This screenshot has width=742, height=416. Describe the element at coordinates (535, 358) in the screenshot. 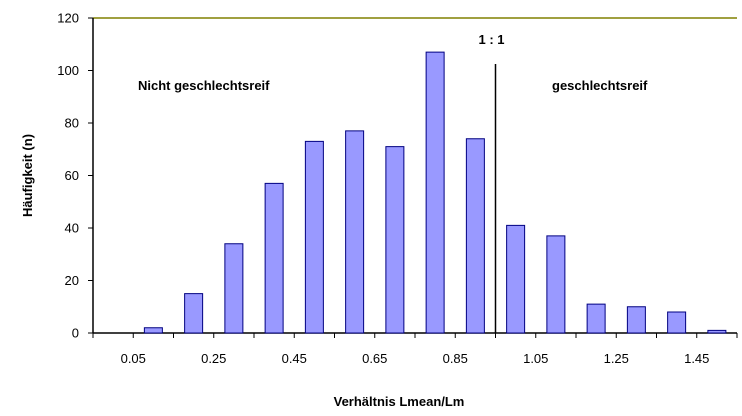

I see `x-tick-label: 1.05` at that location.